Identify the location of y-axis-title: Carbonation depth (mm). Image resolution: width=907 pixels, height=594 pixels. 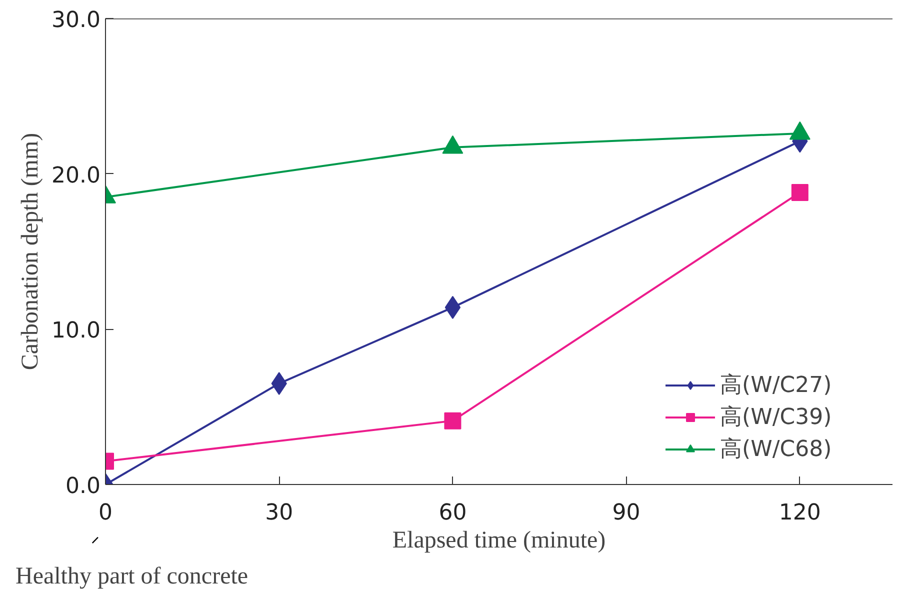
(31, 251).